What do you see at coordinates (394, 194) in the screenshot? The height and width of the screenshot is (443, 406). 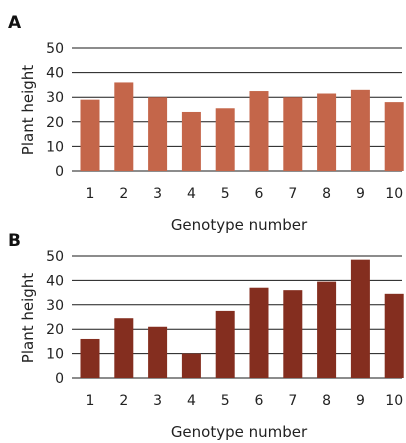 I see `x-tick-label-a-10: 10` at bounding box center [394, 194].